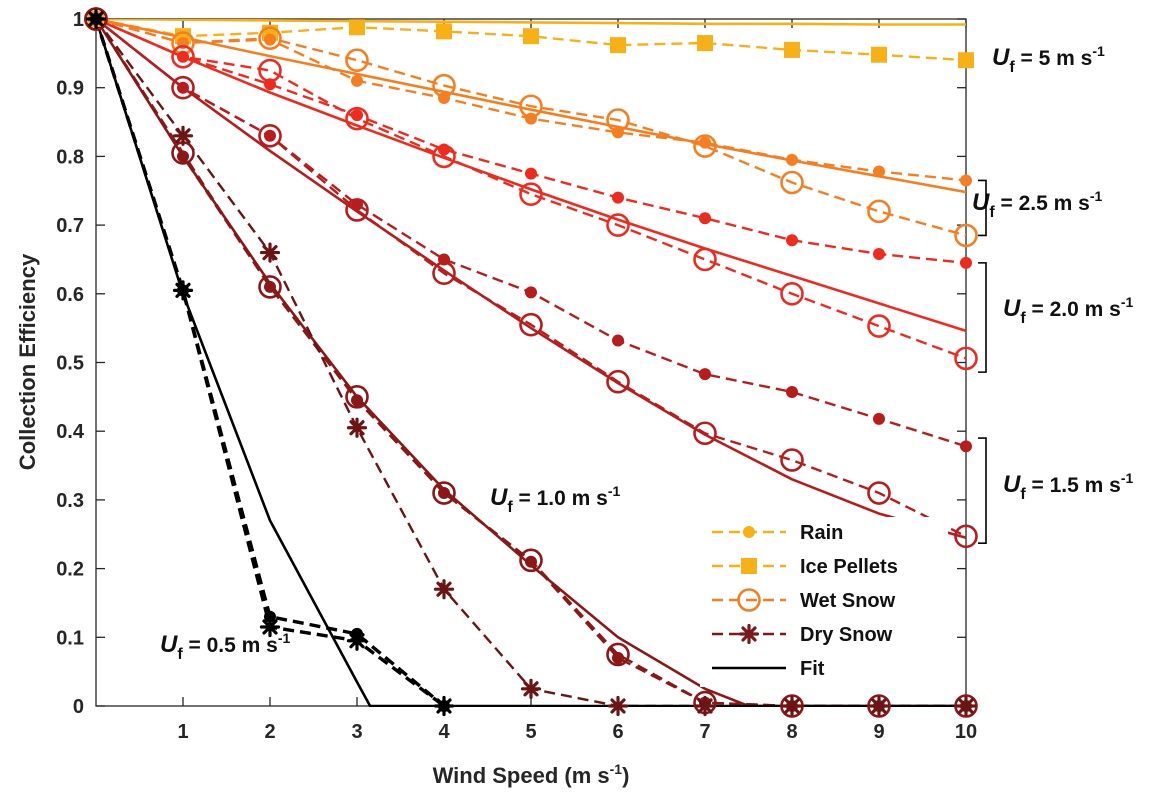  Describe the element at coordinates (70, 638) in the screenshot. I see `y-tick-label: 0.1` at that location.